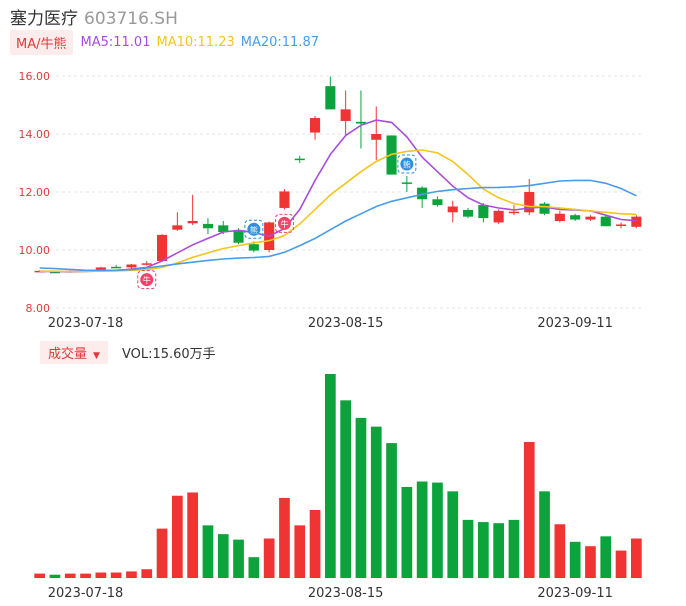 The height and width of the screenshot is (606, 686). I want to click on ma5-label: MA5:11.01, so click(115, 42).